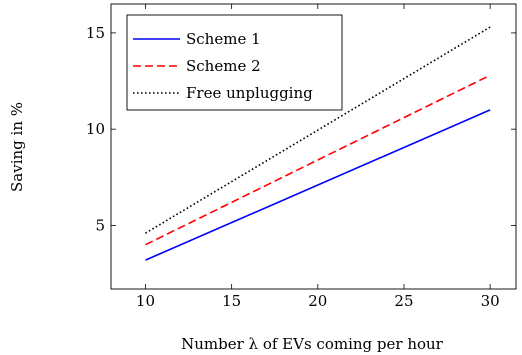  I want to click on legend: Scheme 1 Scheme 2 Free unplugging, so click(234, 62).